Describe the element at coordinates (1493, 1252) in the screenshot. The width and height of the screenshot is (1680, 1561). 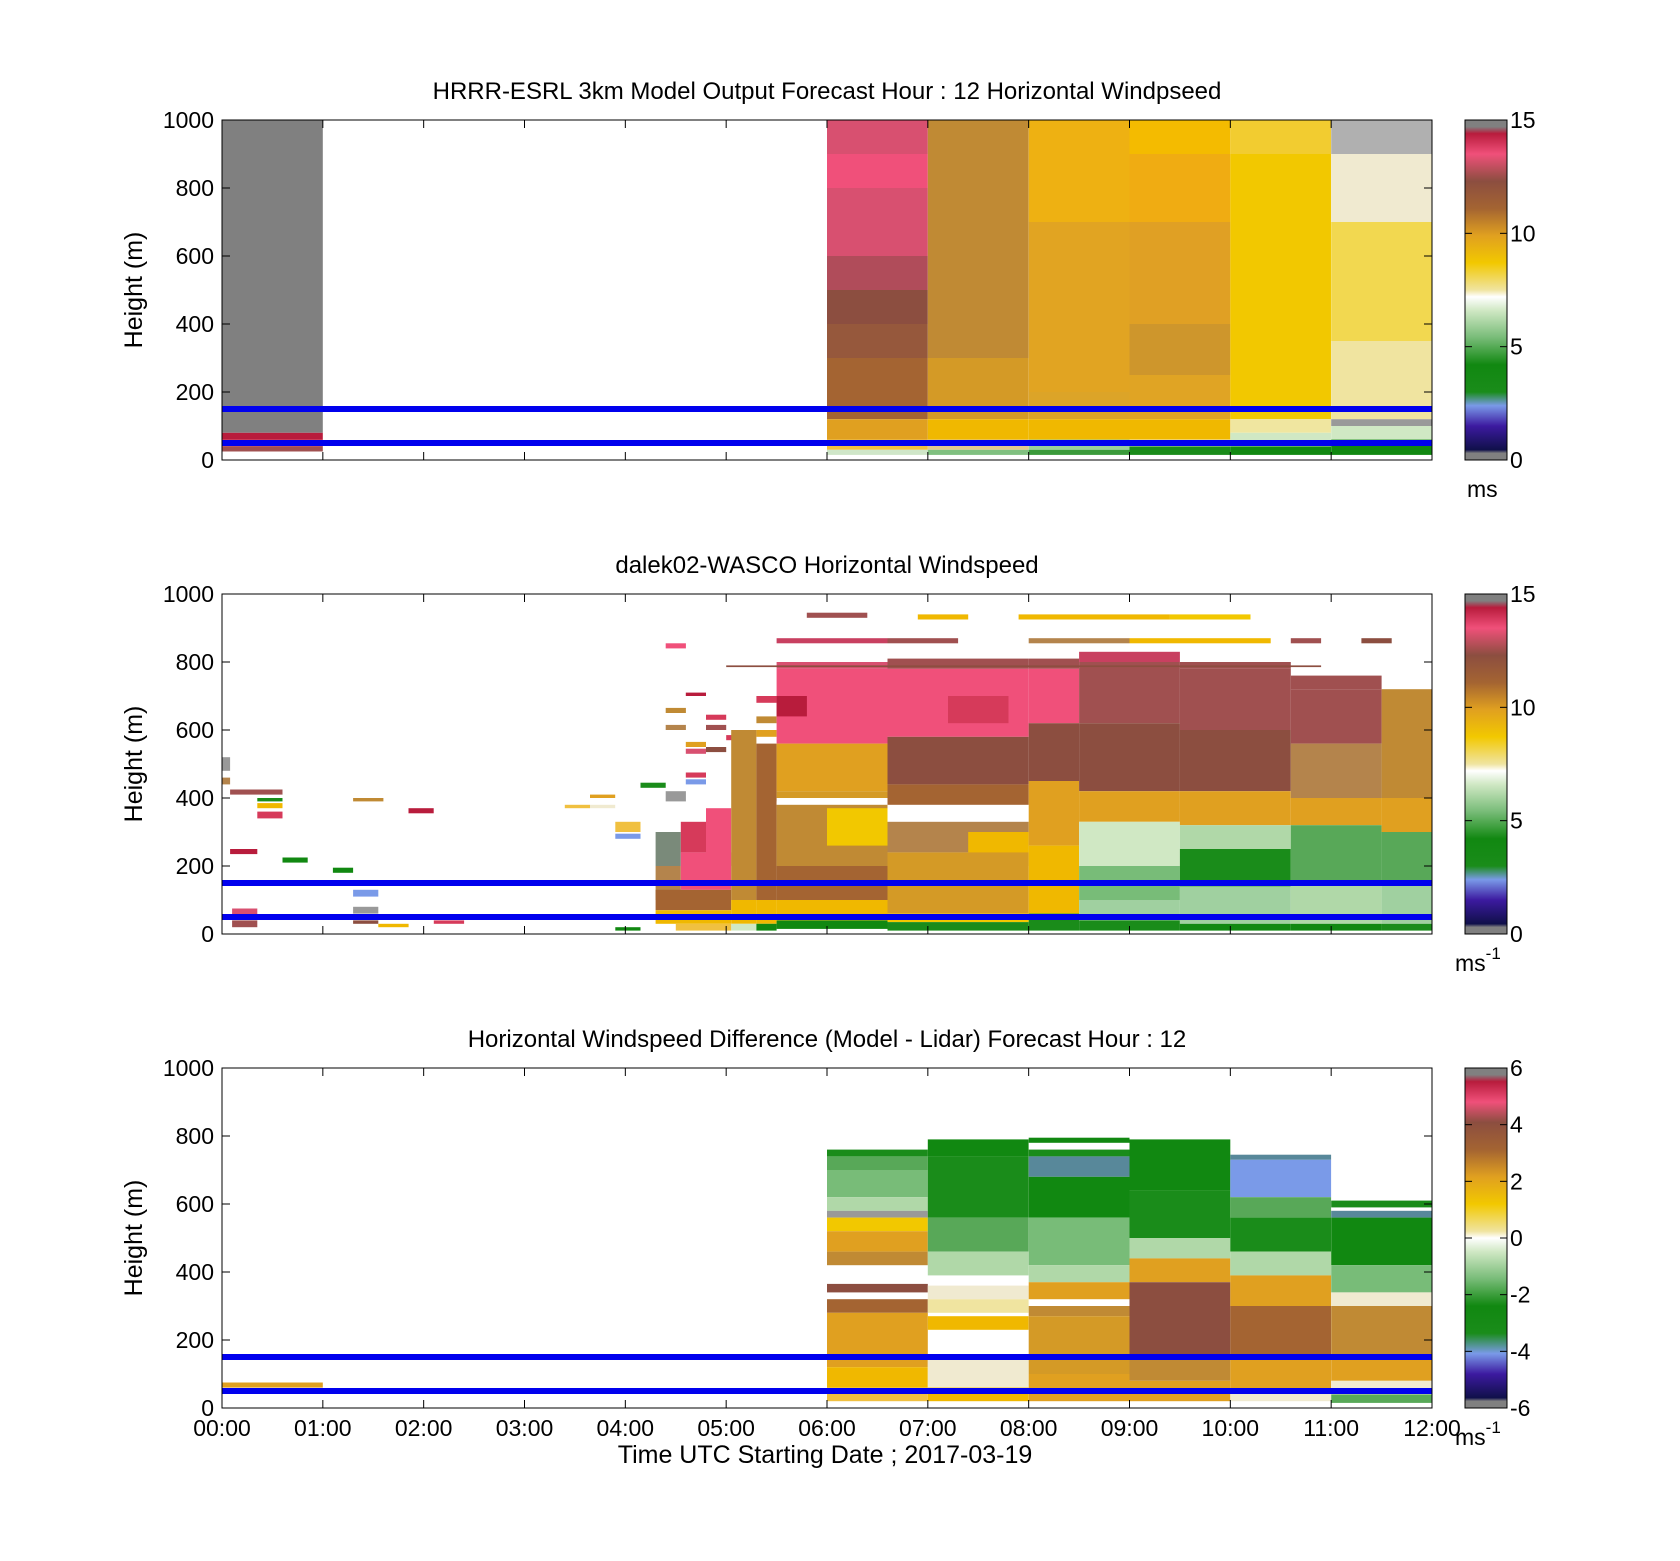
I see `colorbar: -6 -4 -2 0 2 4 6 ms-1` at that location.